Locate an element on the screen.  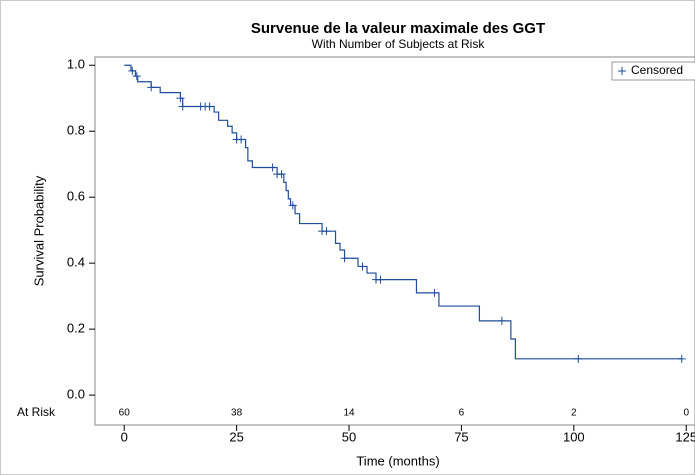
y-tick-label: 0.8 is located at coordinates (76, 130).